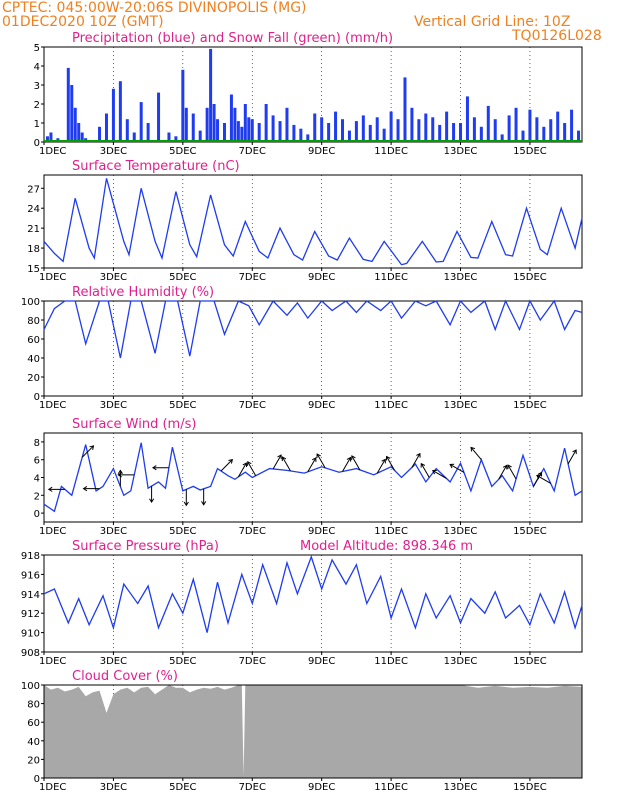  I want to click on cloud-area, so click(313, 731).